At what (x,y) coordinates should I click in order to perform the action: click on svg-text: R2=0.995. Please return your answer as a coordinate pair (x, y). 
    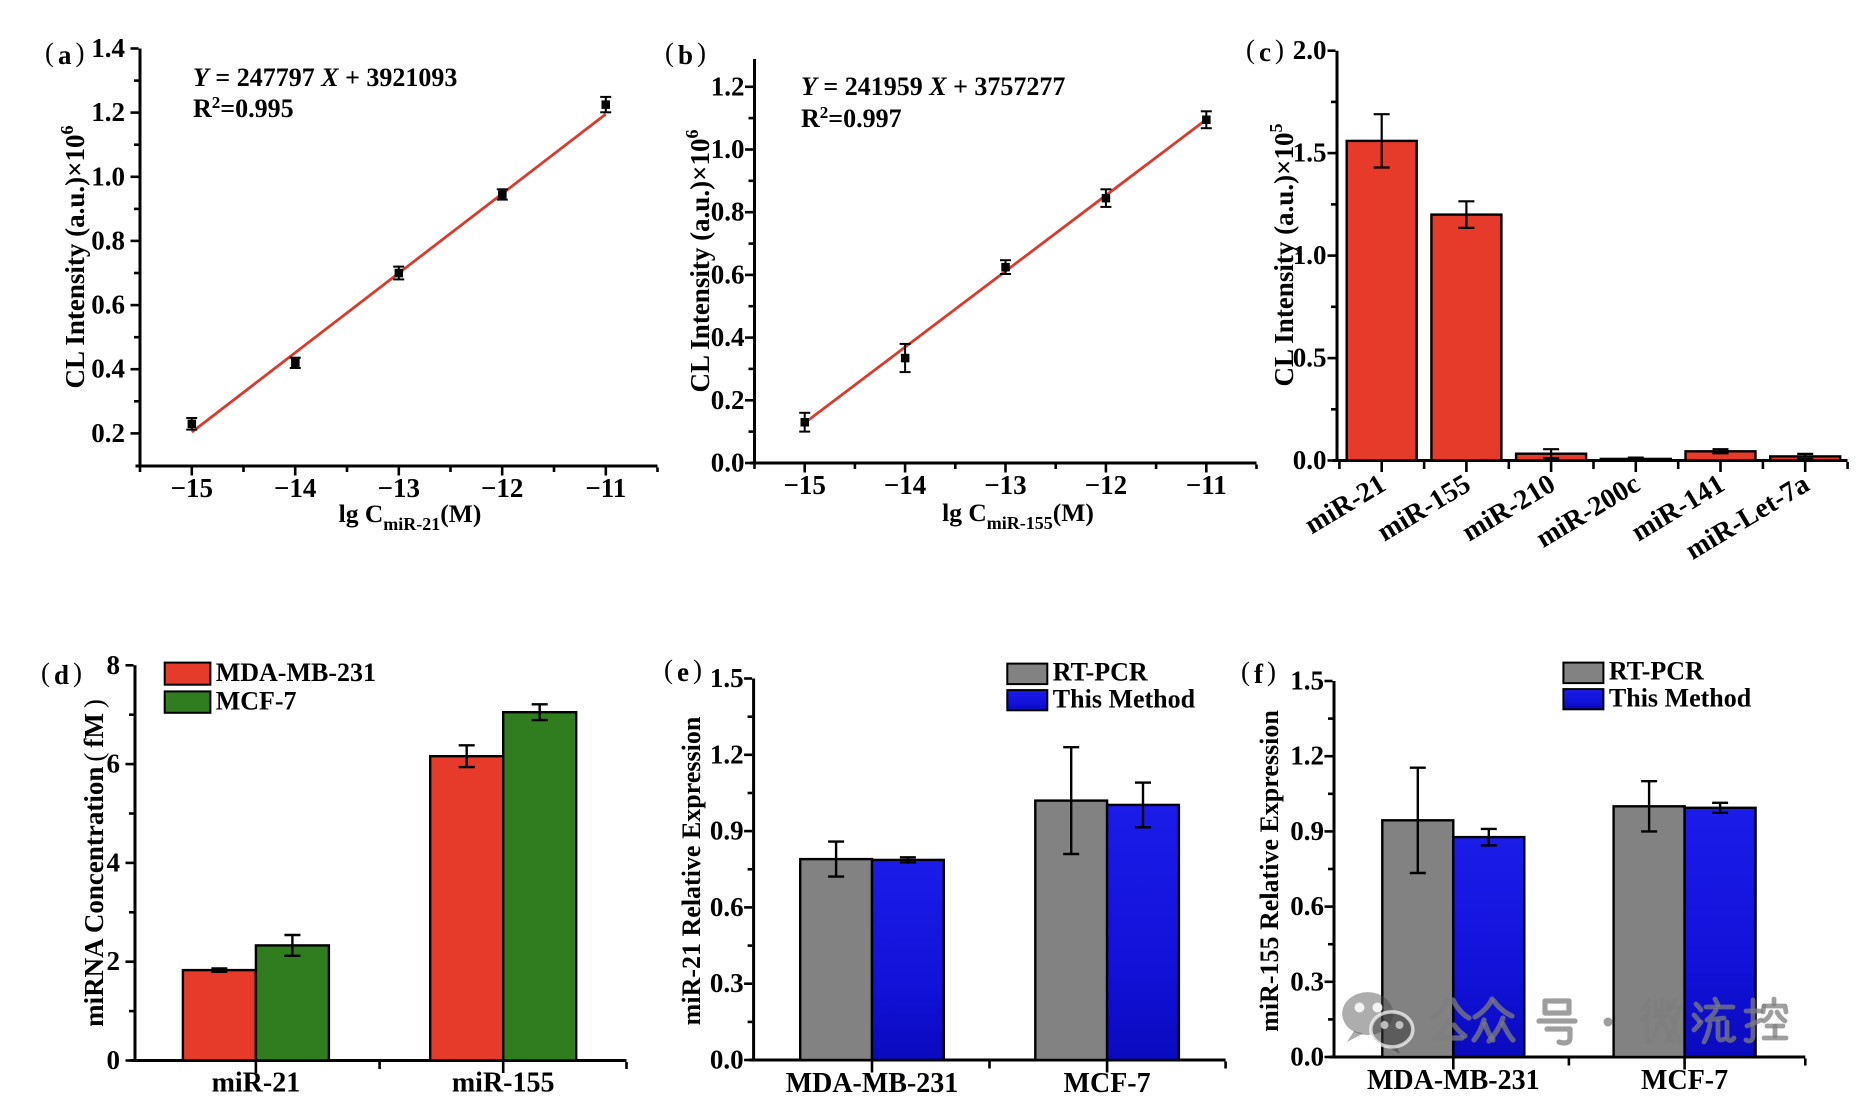
    Looking at the image, I should click on (243, 108).